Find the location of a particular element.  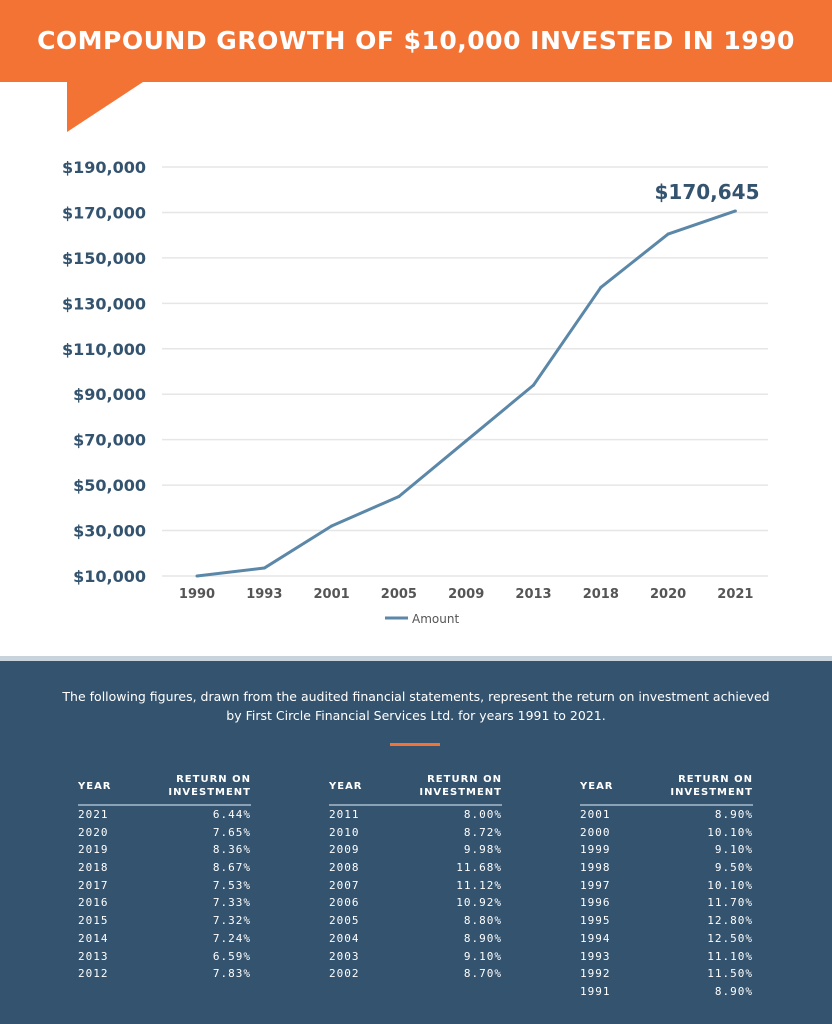

roi-cell: 7.33% is located at coordinates (231, 903).